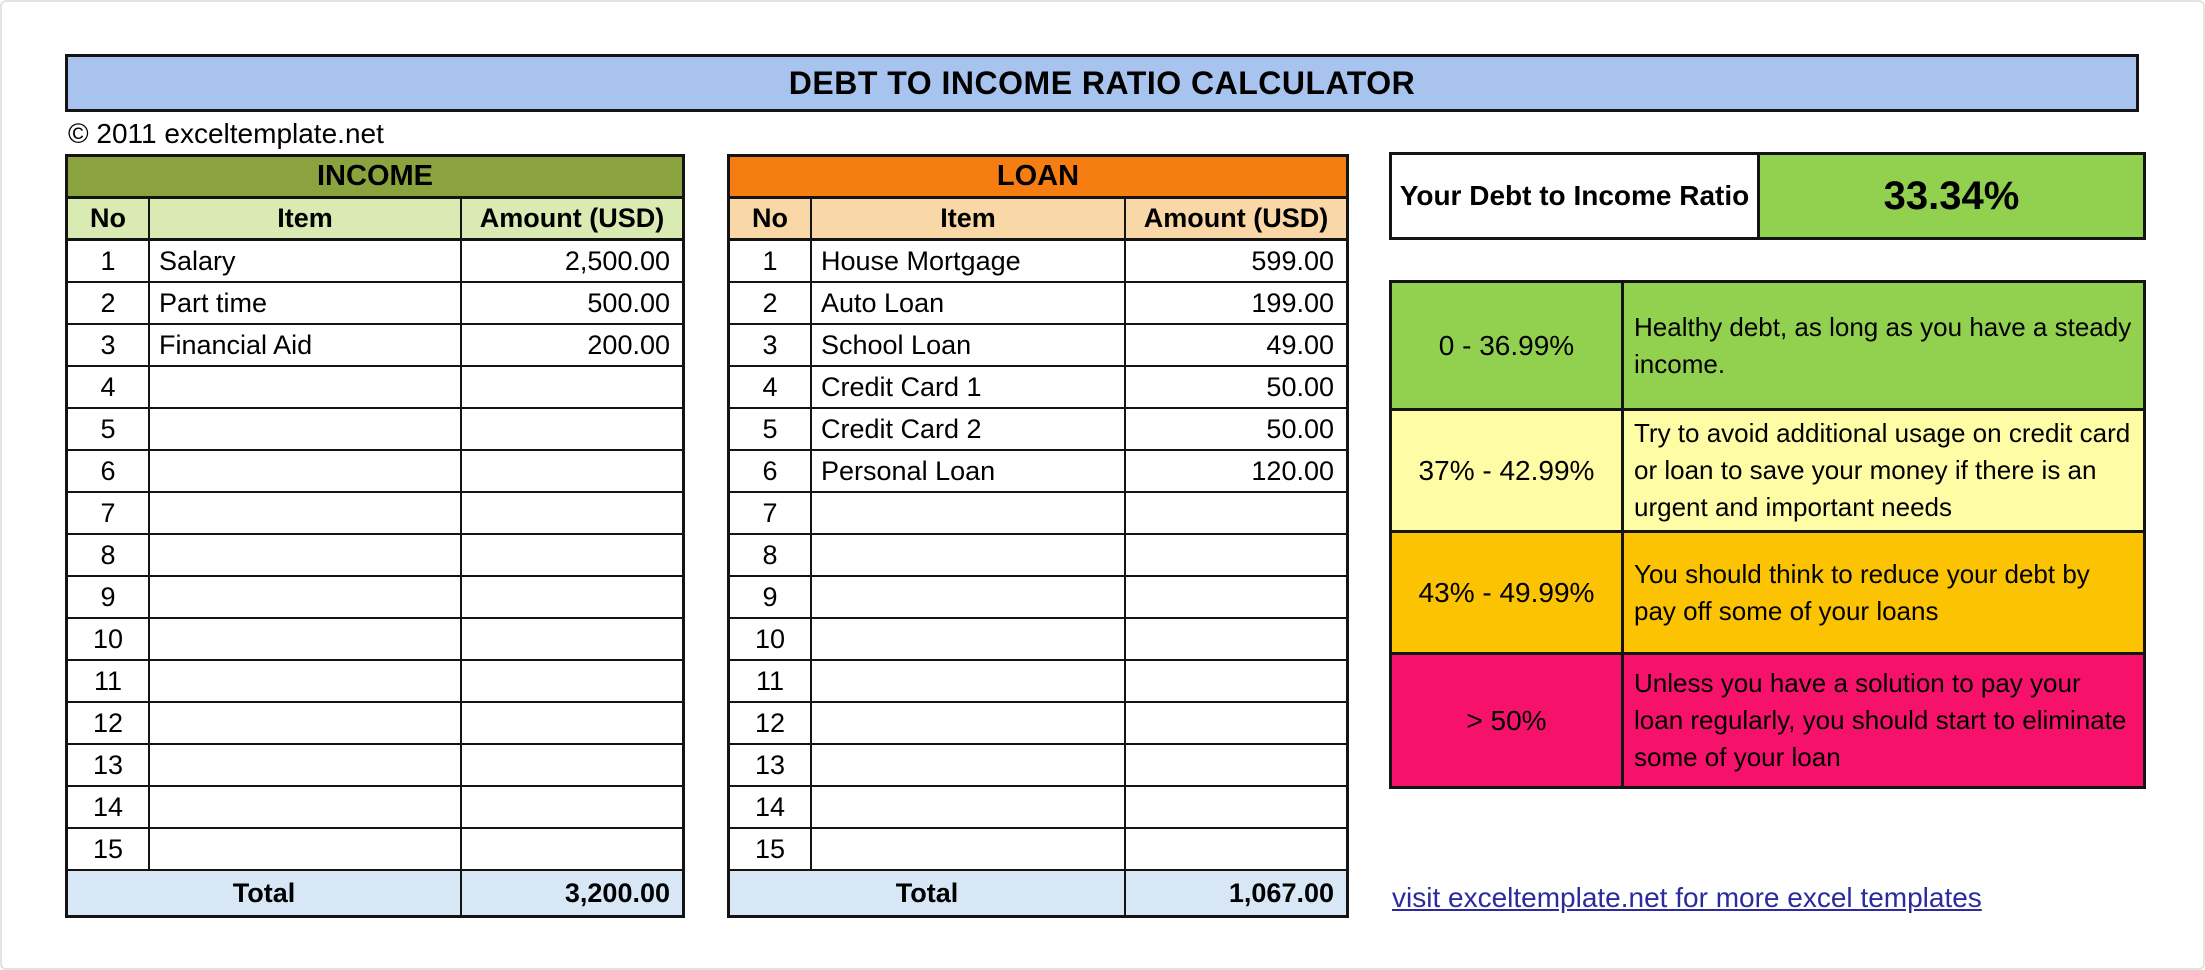 This screenshot has height=970, width=2205. I want to click on loan-row-4: 4 Credit Card 1 50.00, so click(1038, 388).